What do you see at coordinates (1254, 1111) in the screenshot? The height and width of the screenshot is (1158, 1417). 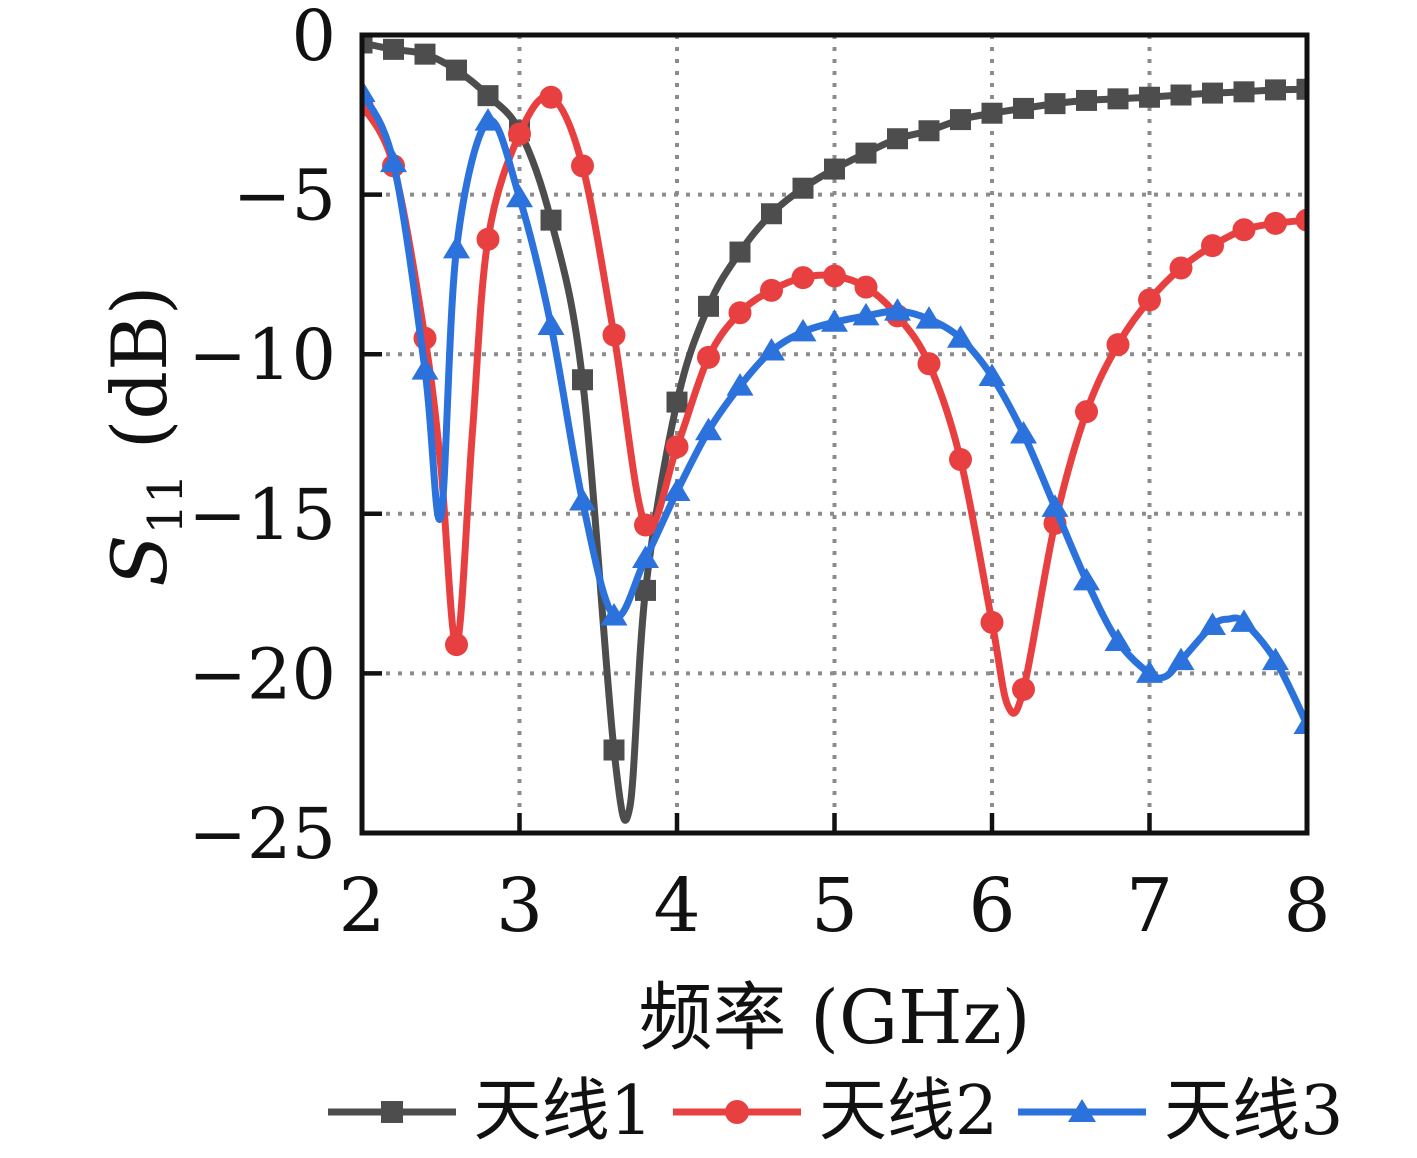 I see `legend-label-antenna-3: 天线3` at bounding box center [1254, 1111].